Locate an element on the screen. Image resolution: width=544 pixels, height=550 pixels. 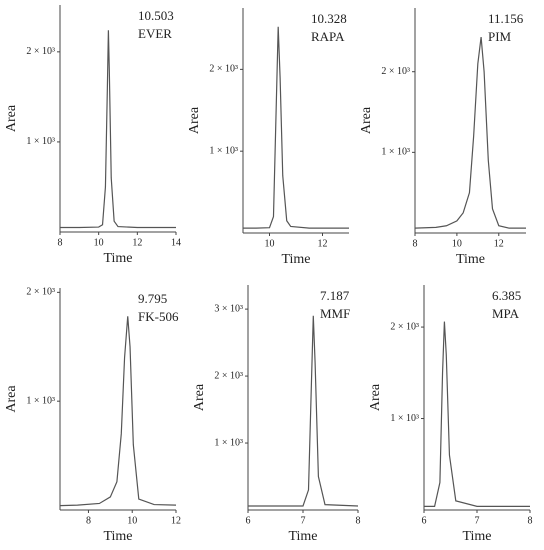
peak-annotation: 7.187 is located at coordinates (335, 295).